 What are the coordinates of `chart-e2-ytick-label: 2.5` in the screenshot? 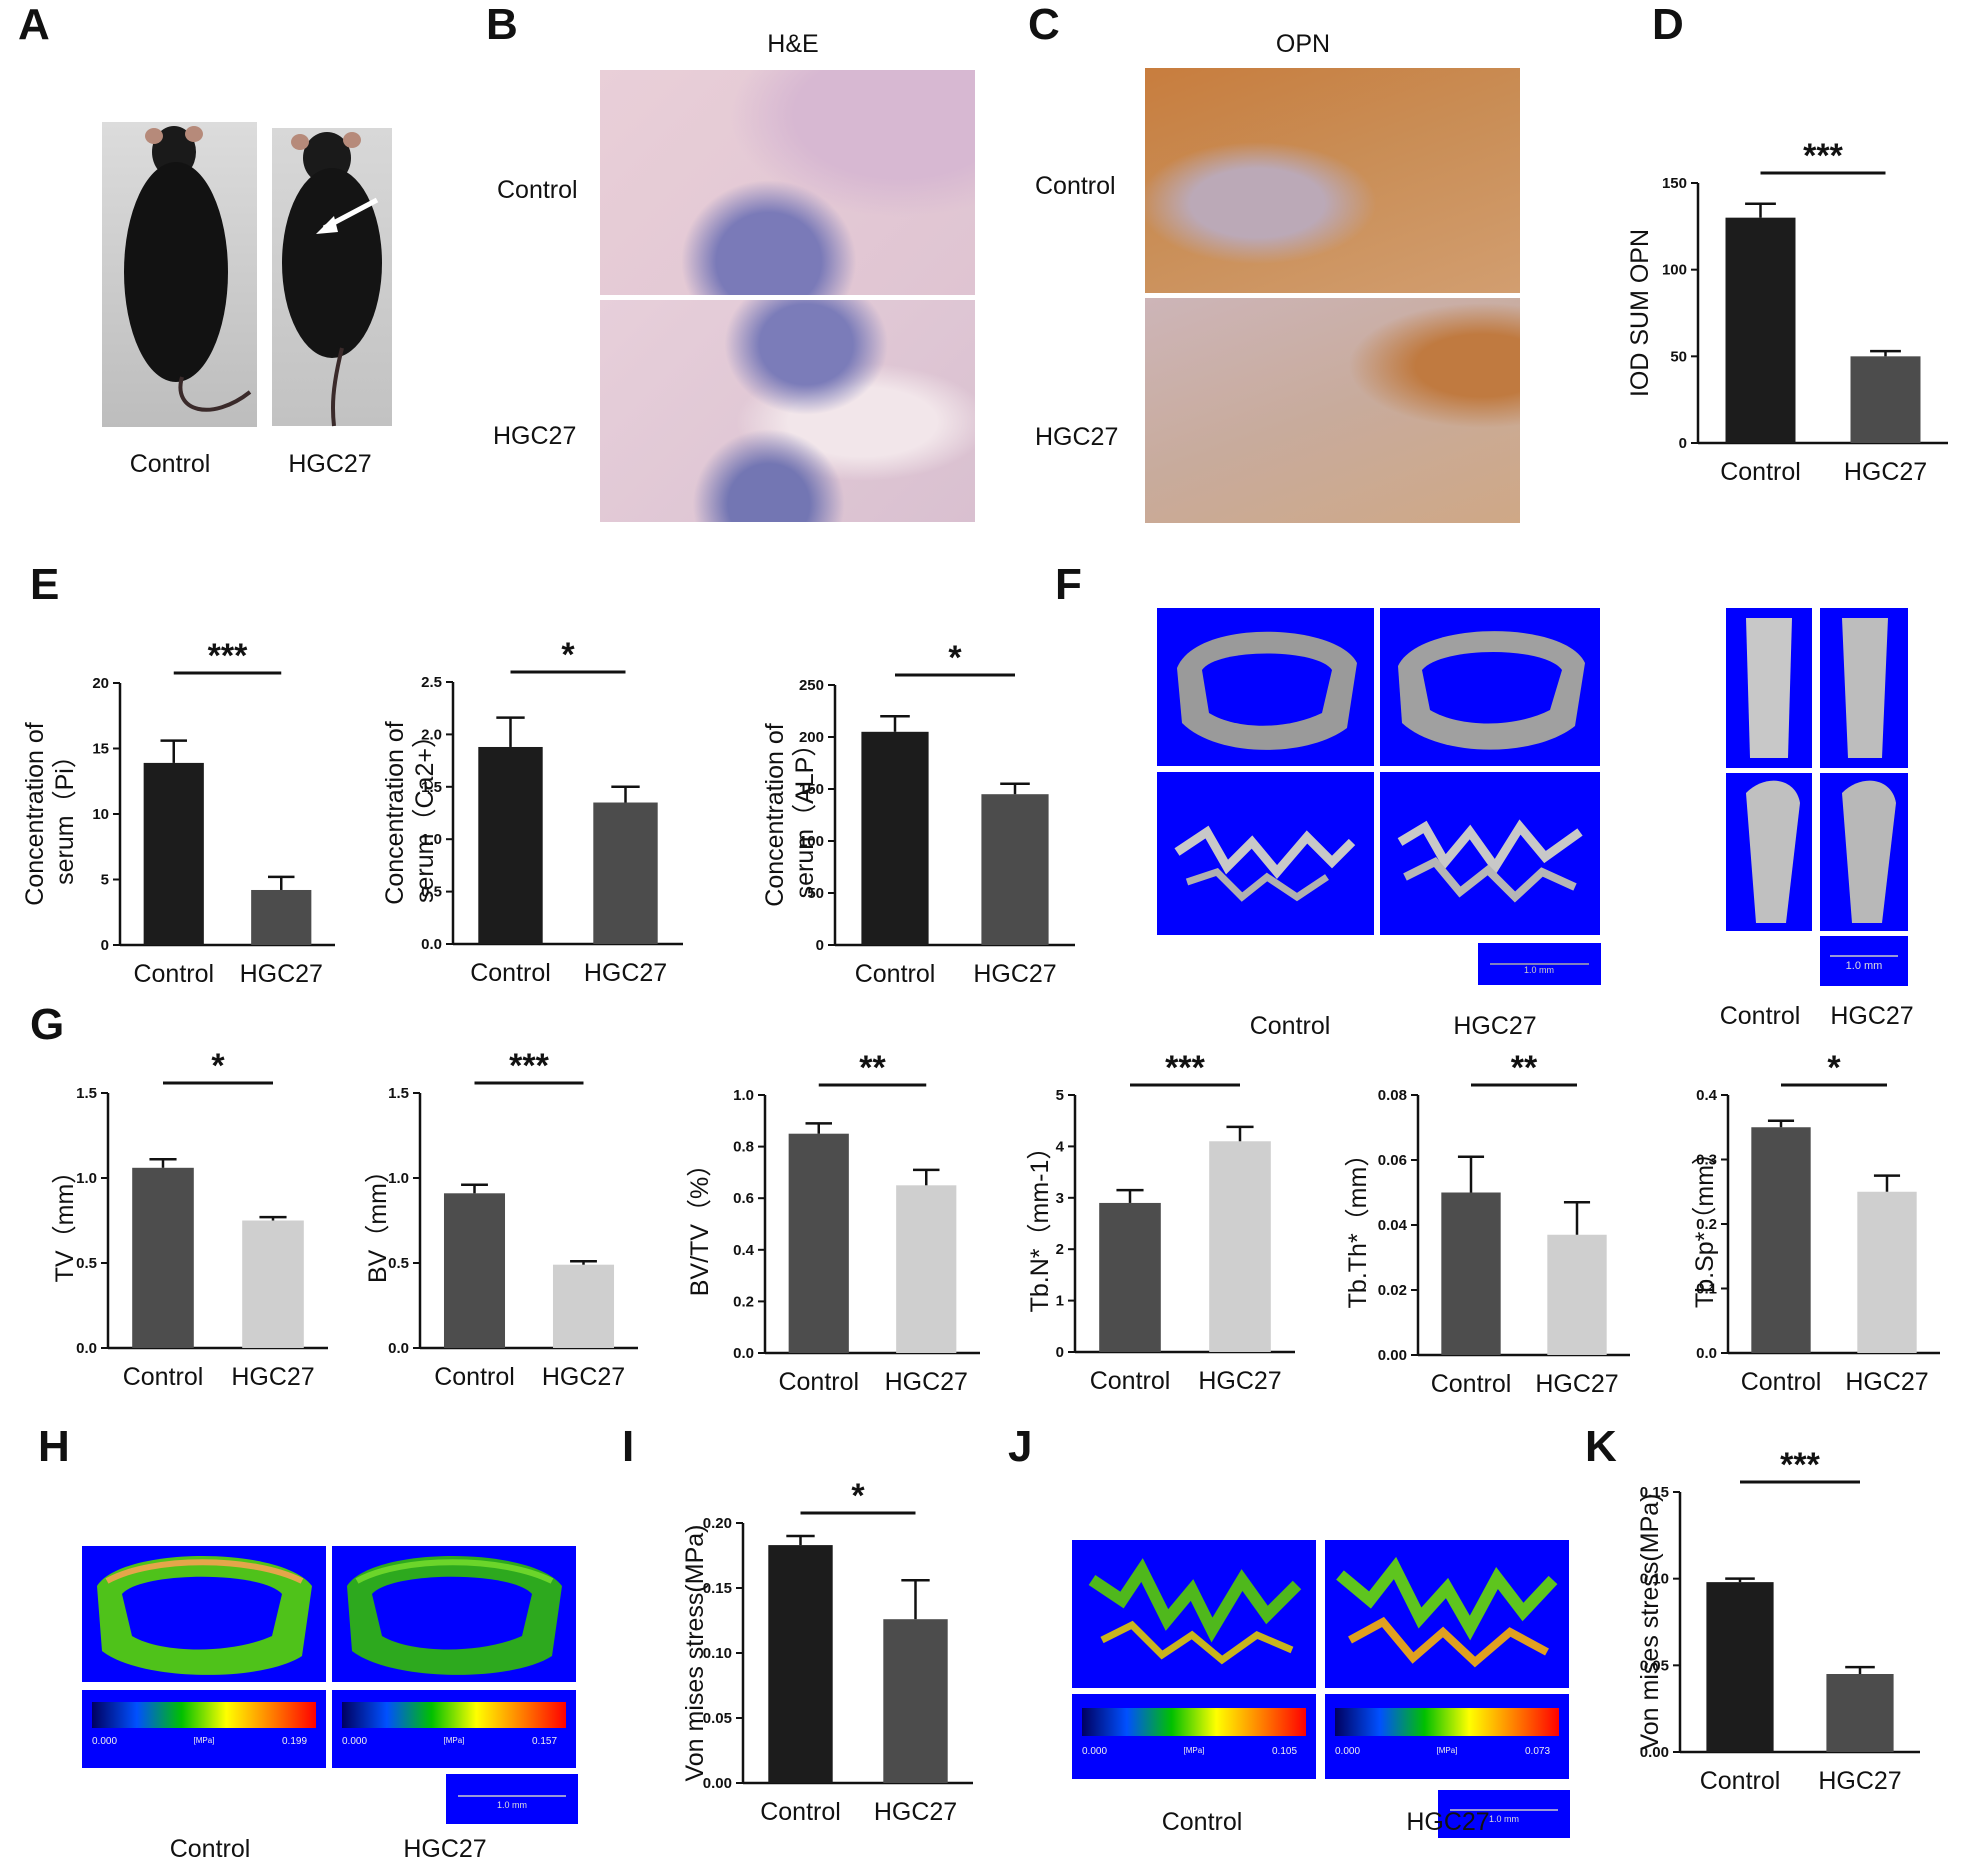 It's located at (431, 682).